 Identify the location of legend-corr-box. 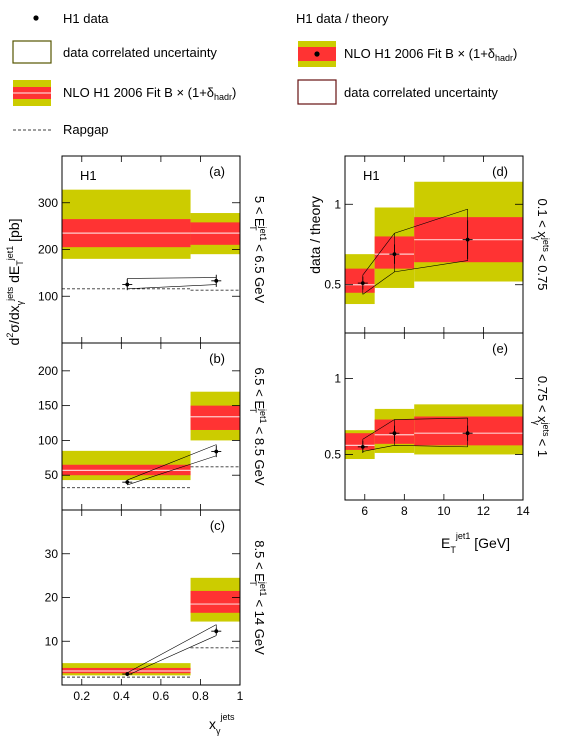
(32, 52).